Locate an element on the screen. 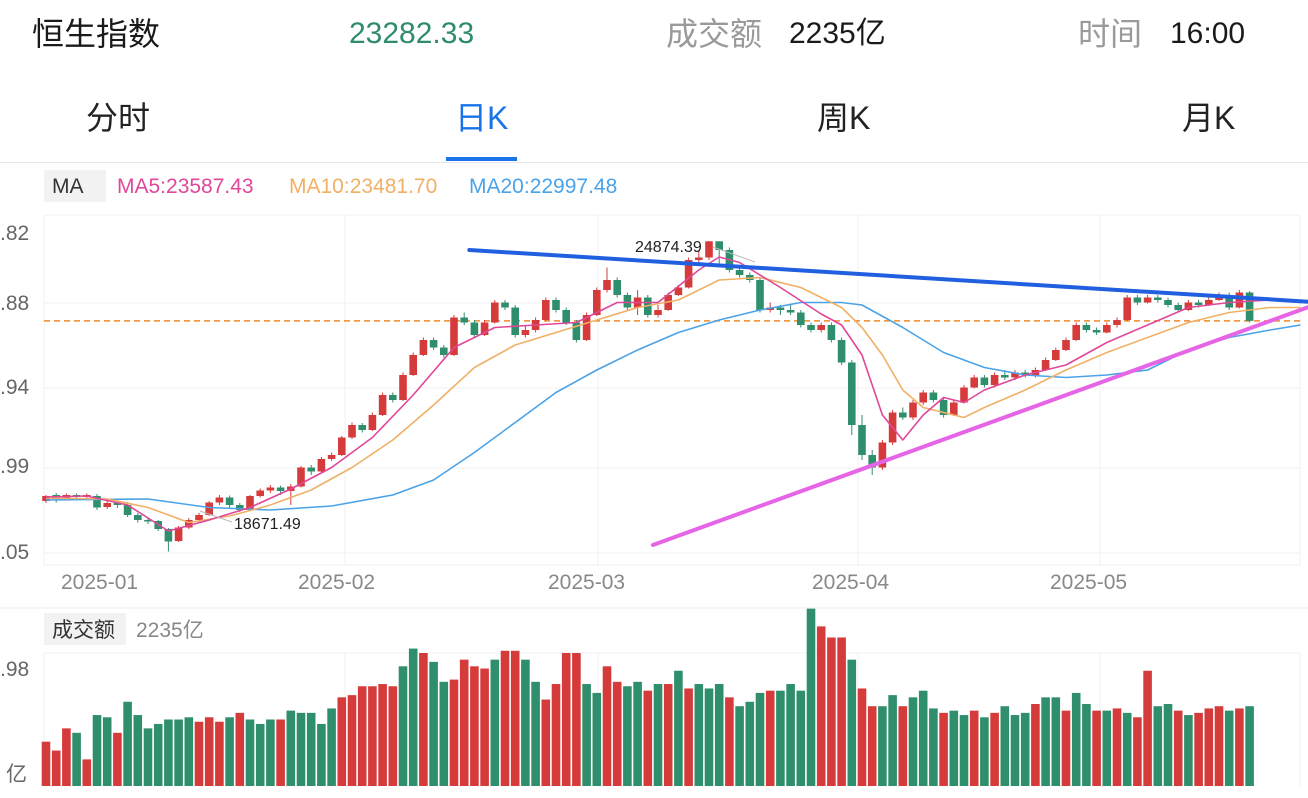 The image size is (1308, 798). x-axis-labels: 2025-01 2025-02 2025-03 2025-04 2025-05 is located at coordinates (594, 582).